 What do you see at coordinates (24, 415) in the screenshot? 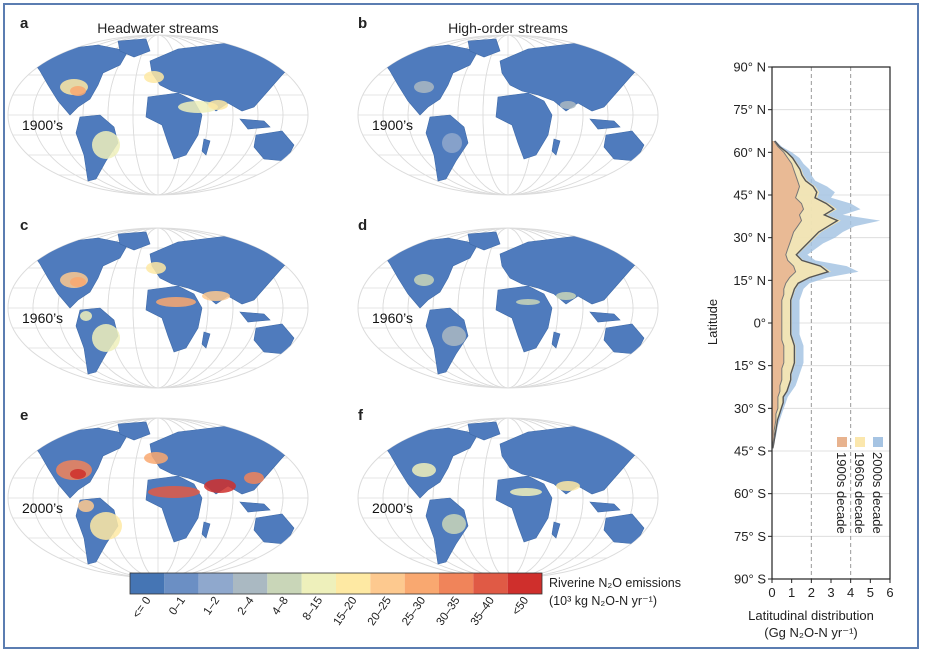
I see `panel-letter-e: e` at bounding box center [24, 415].